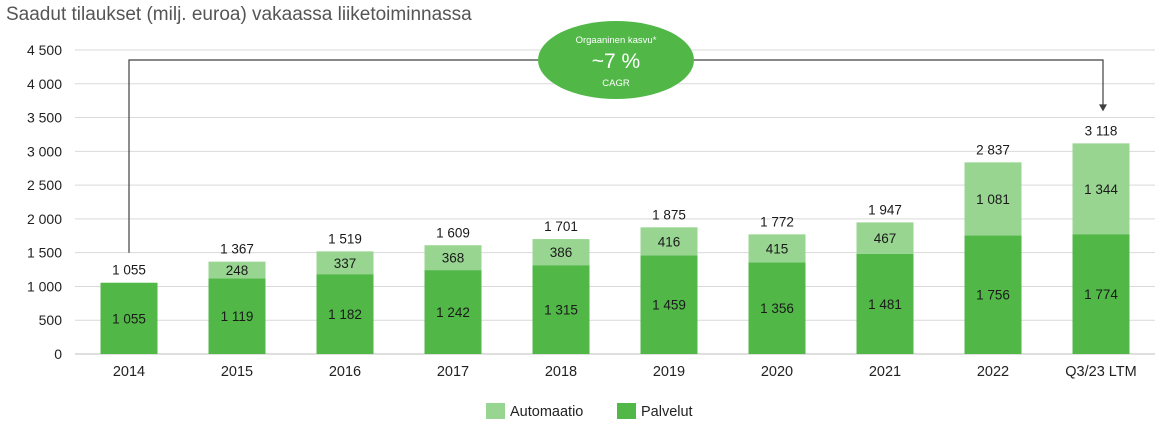 The image size is (1175, 433). I want to click on total-label: 1 519, so click(345, 238).